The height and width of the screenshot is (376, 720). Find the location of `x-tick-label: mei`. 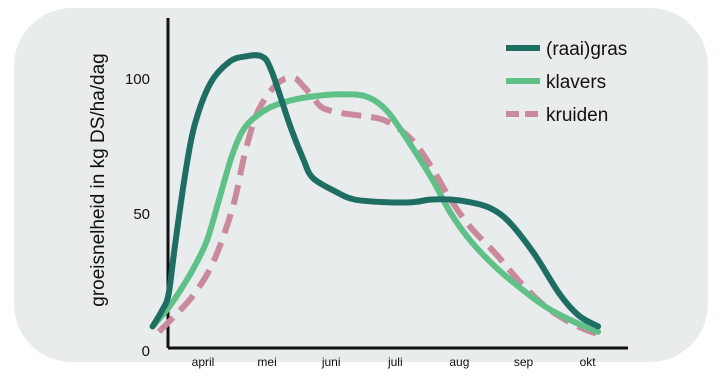

x-tick-label: mei is located at coordinates (266, 362).